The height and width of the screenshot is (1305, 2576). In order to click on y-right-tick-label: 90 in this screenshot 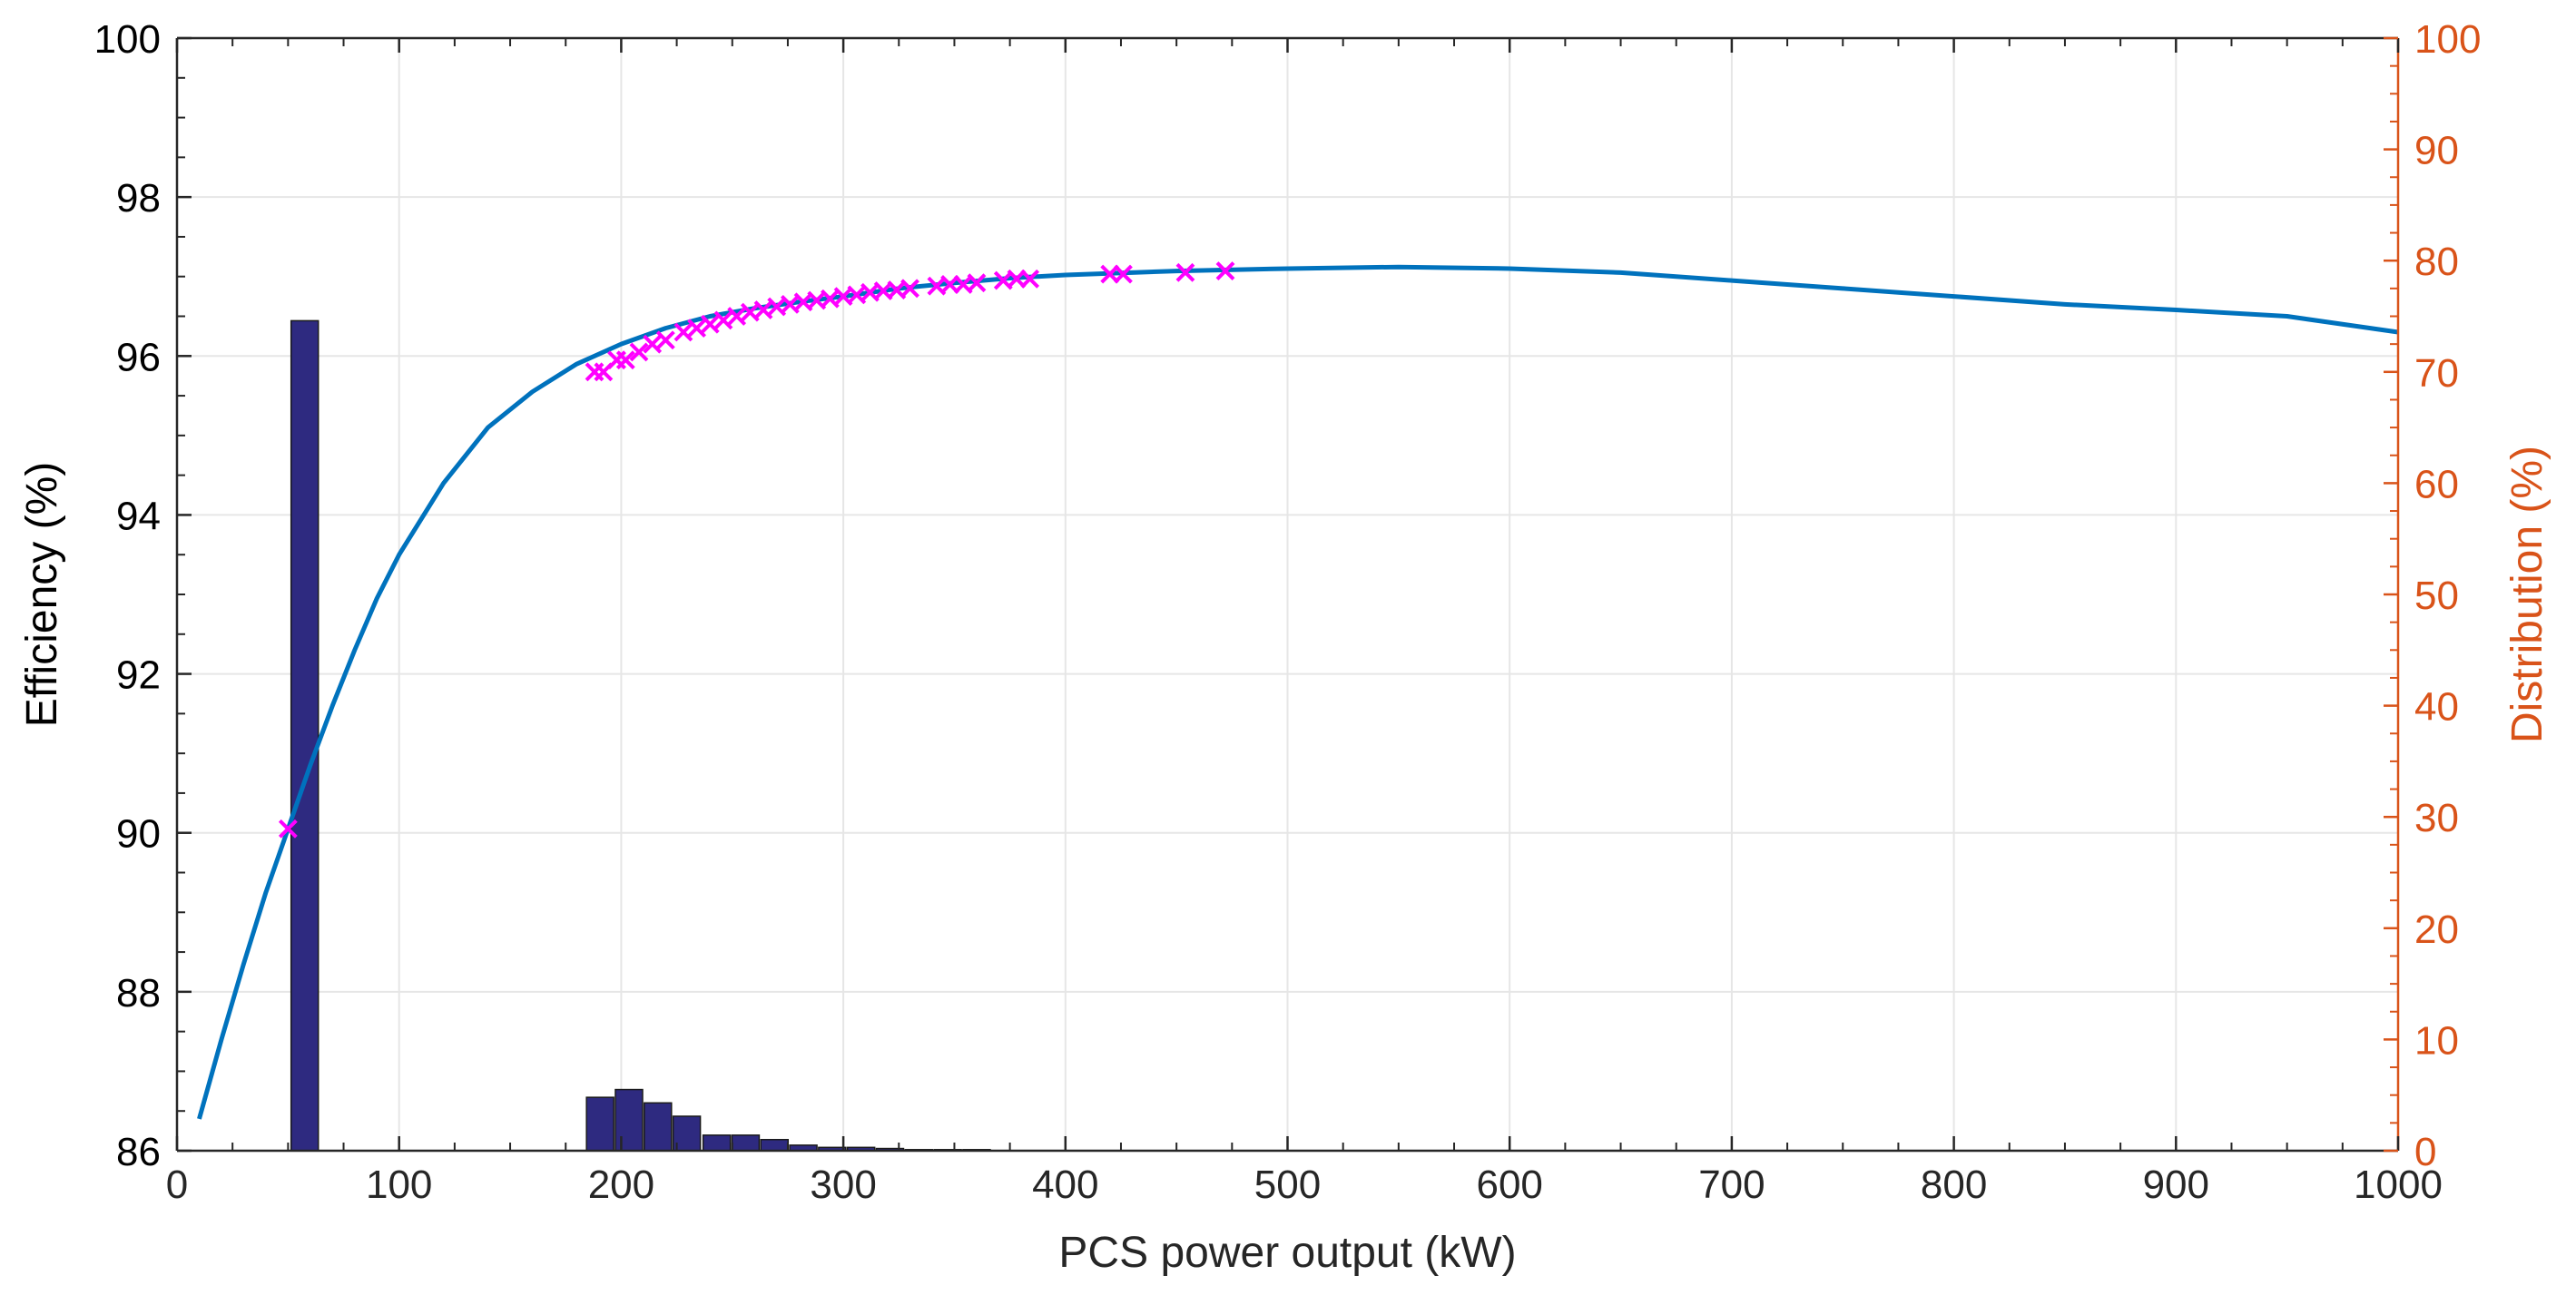, I will do `click(2436, 151)`.